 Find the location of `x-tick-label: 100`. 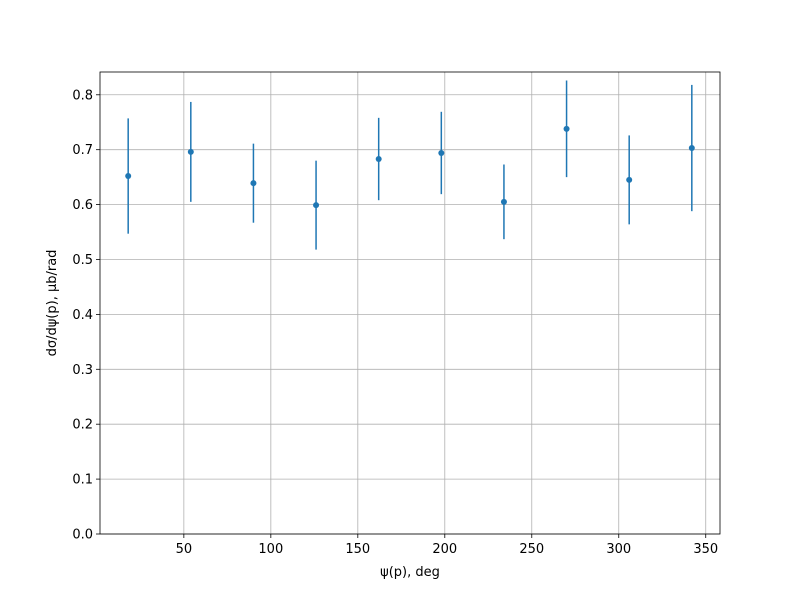

x-tick-label: 100 is located at coordinates (270, 549).